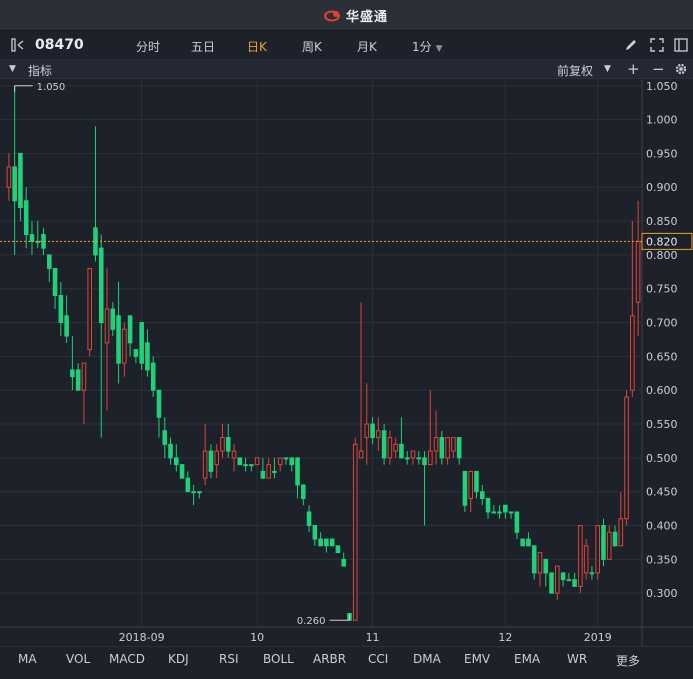  I want to click on tab-emv: EMV, so click(477, 659).